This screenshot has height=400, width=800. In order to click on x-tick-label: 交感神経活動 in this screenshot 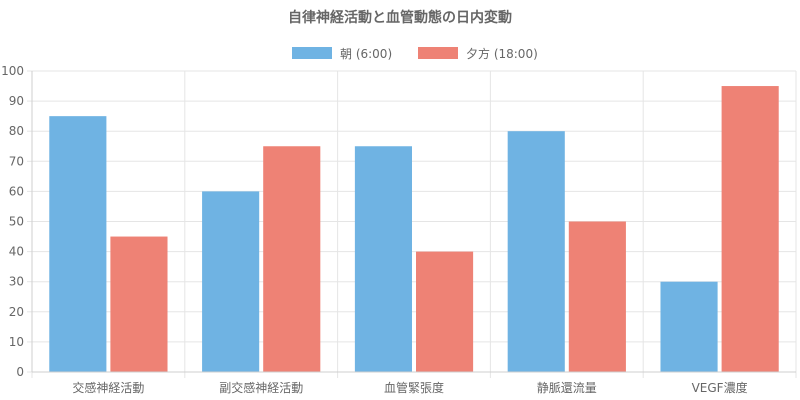, I will do `click(108, 387)`.